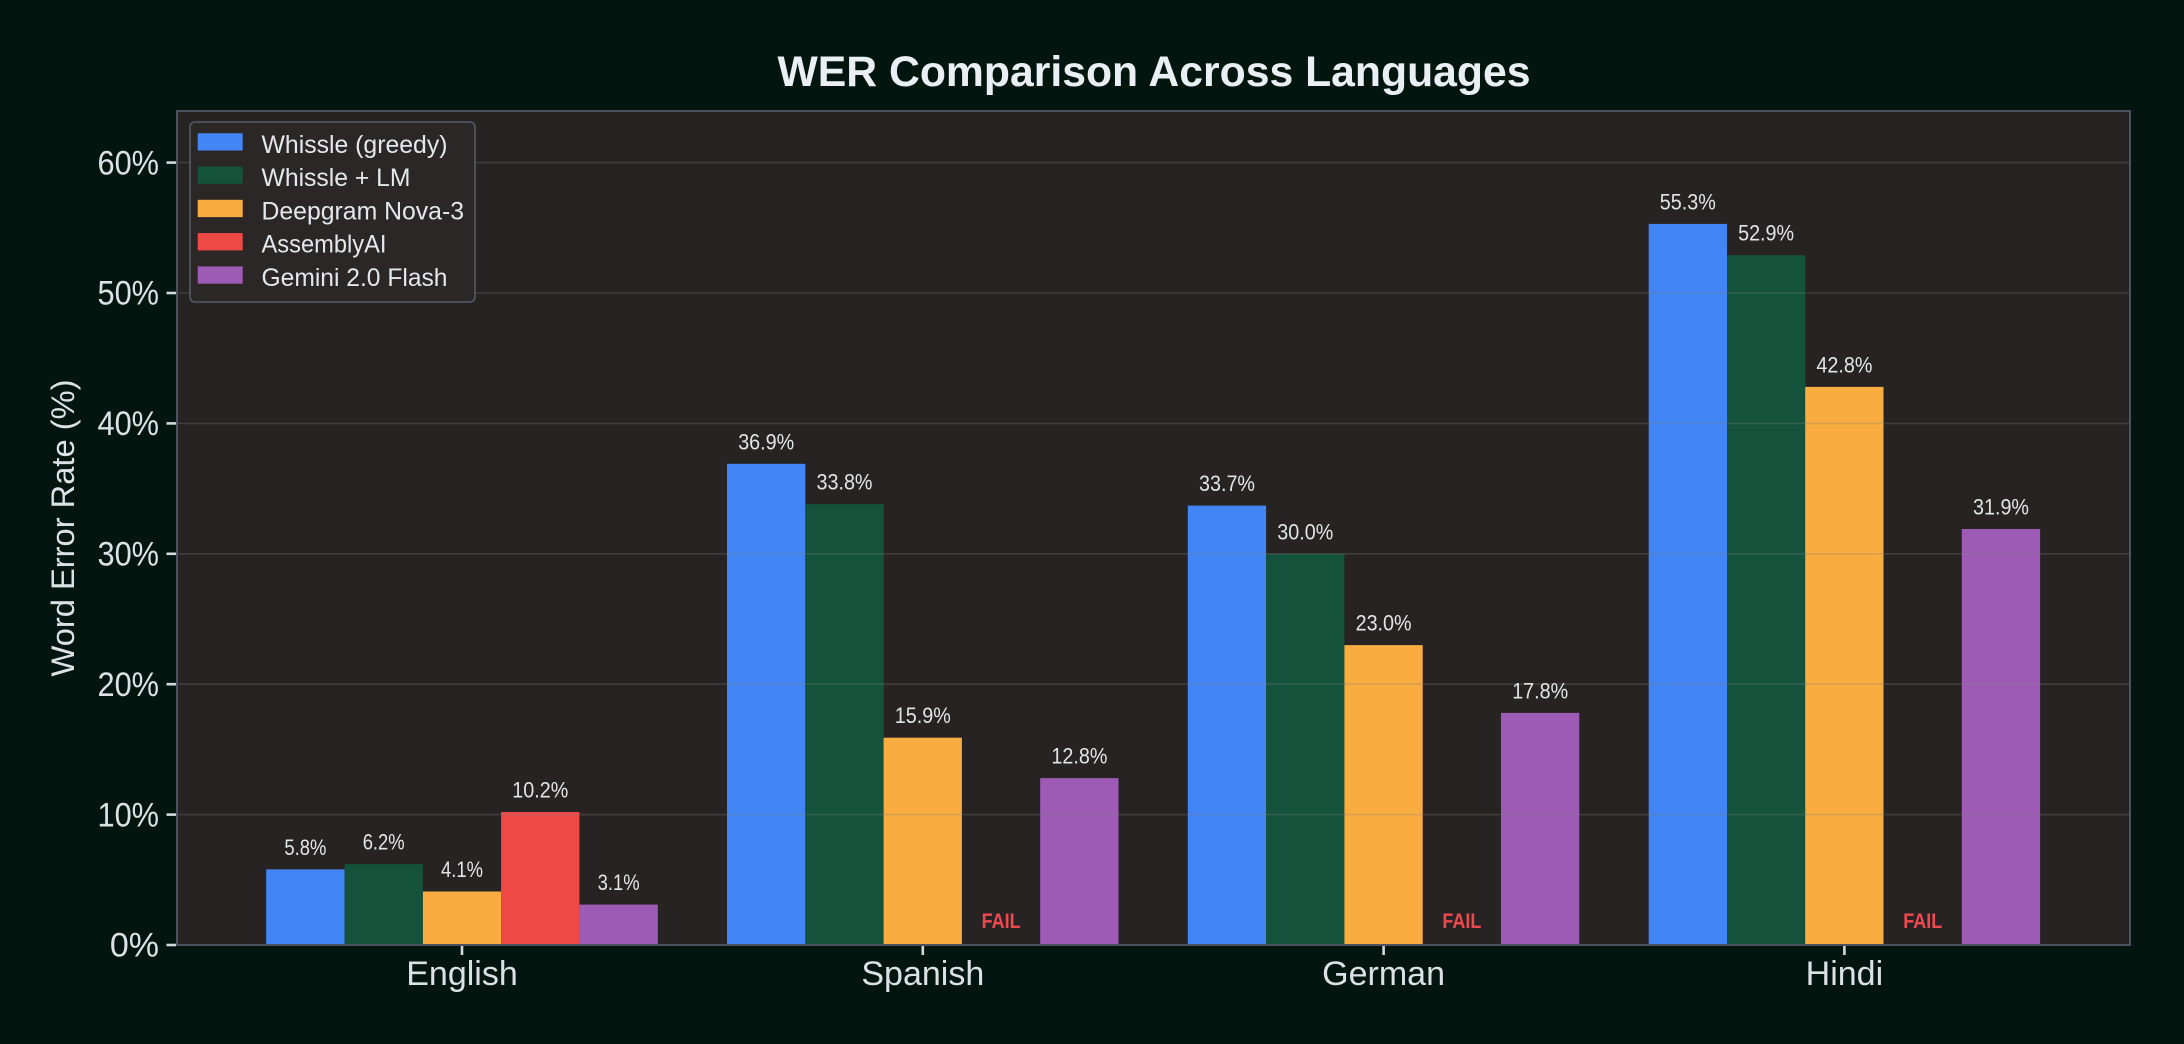  I want to click on svg-text: 36.9%, so click(766, 441).